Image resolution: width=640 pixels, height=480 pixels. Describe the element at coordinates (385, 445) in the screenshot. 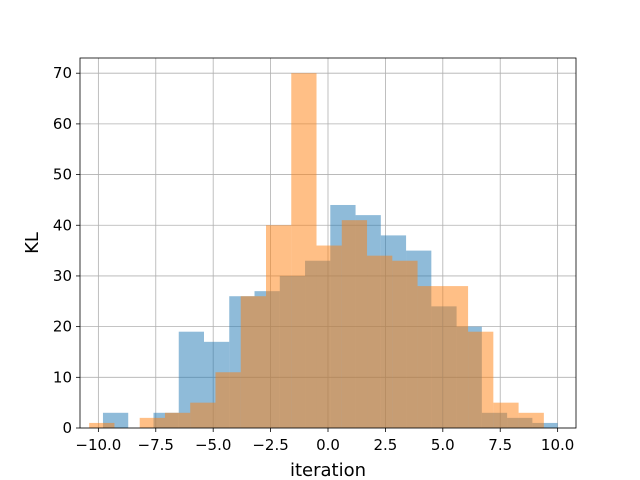

I see `x-tick-label: 2.5` at that location.